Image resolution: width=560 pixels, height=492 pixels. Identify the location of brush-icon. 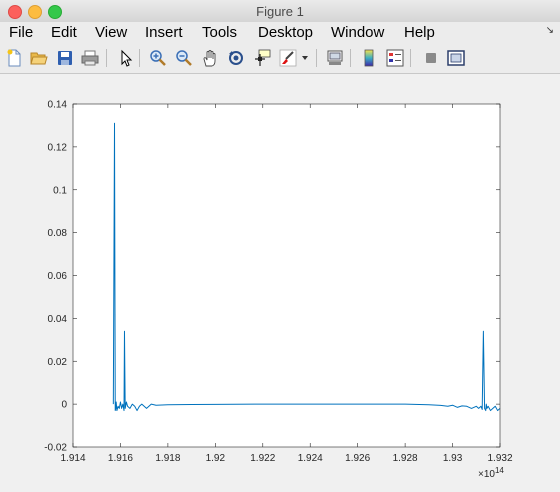
(288, 58).